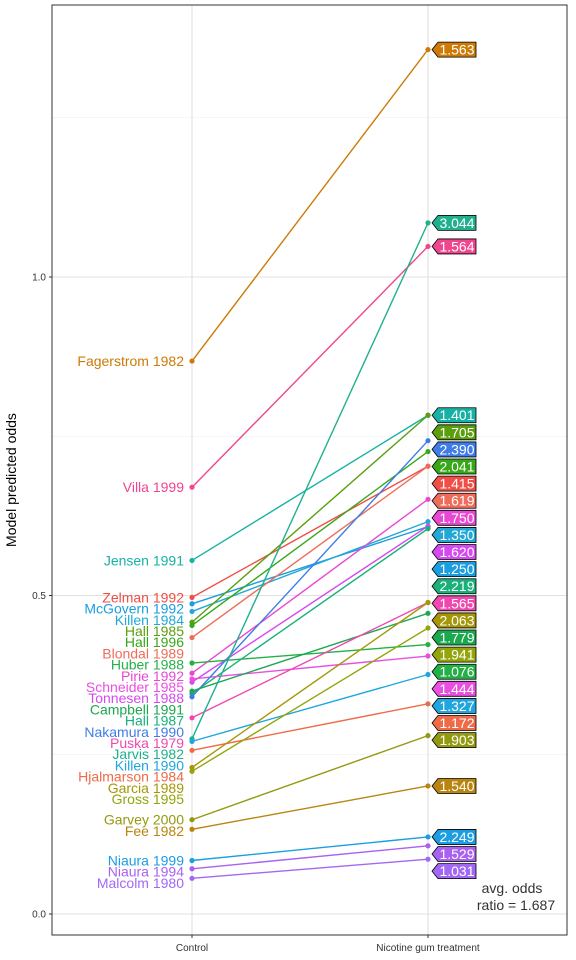 This screenshot has width=576, height=960. What do you see at coordinates (456, 449) in the screenshot?
I see `ratio-label: 2.390` at bounding box center [456, 449].